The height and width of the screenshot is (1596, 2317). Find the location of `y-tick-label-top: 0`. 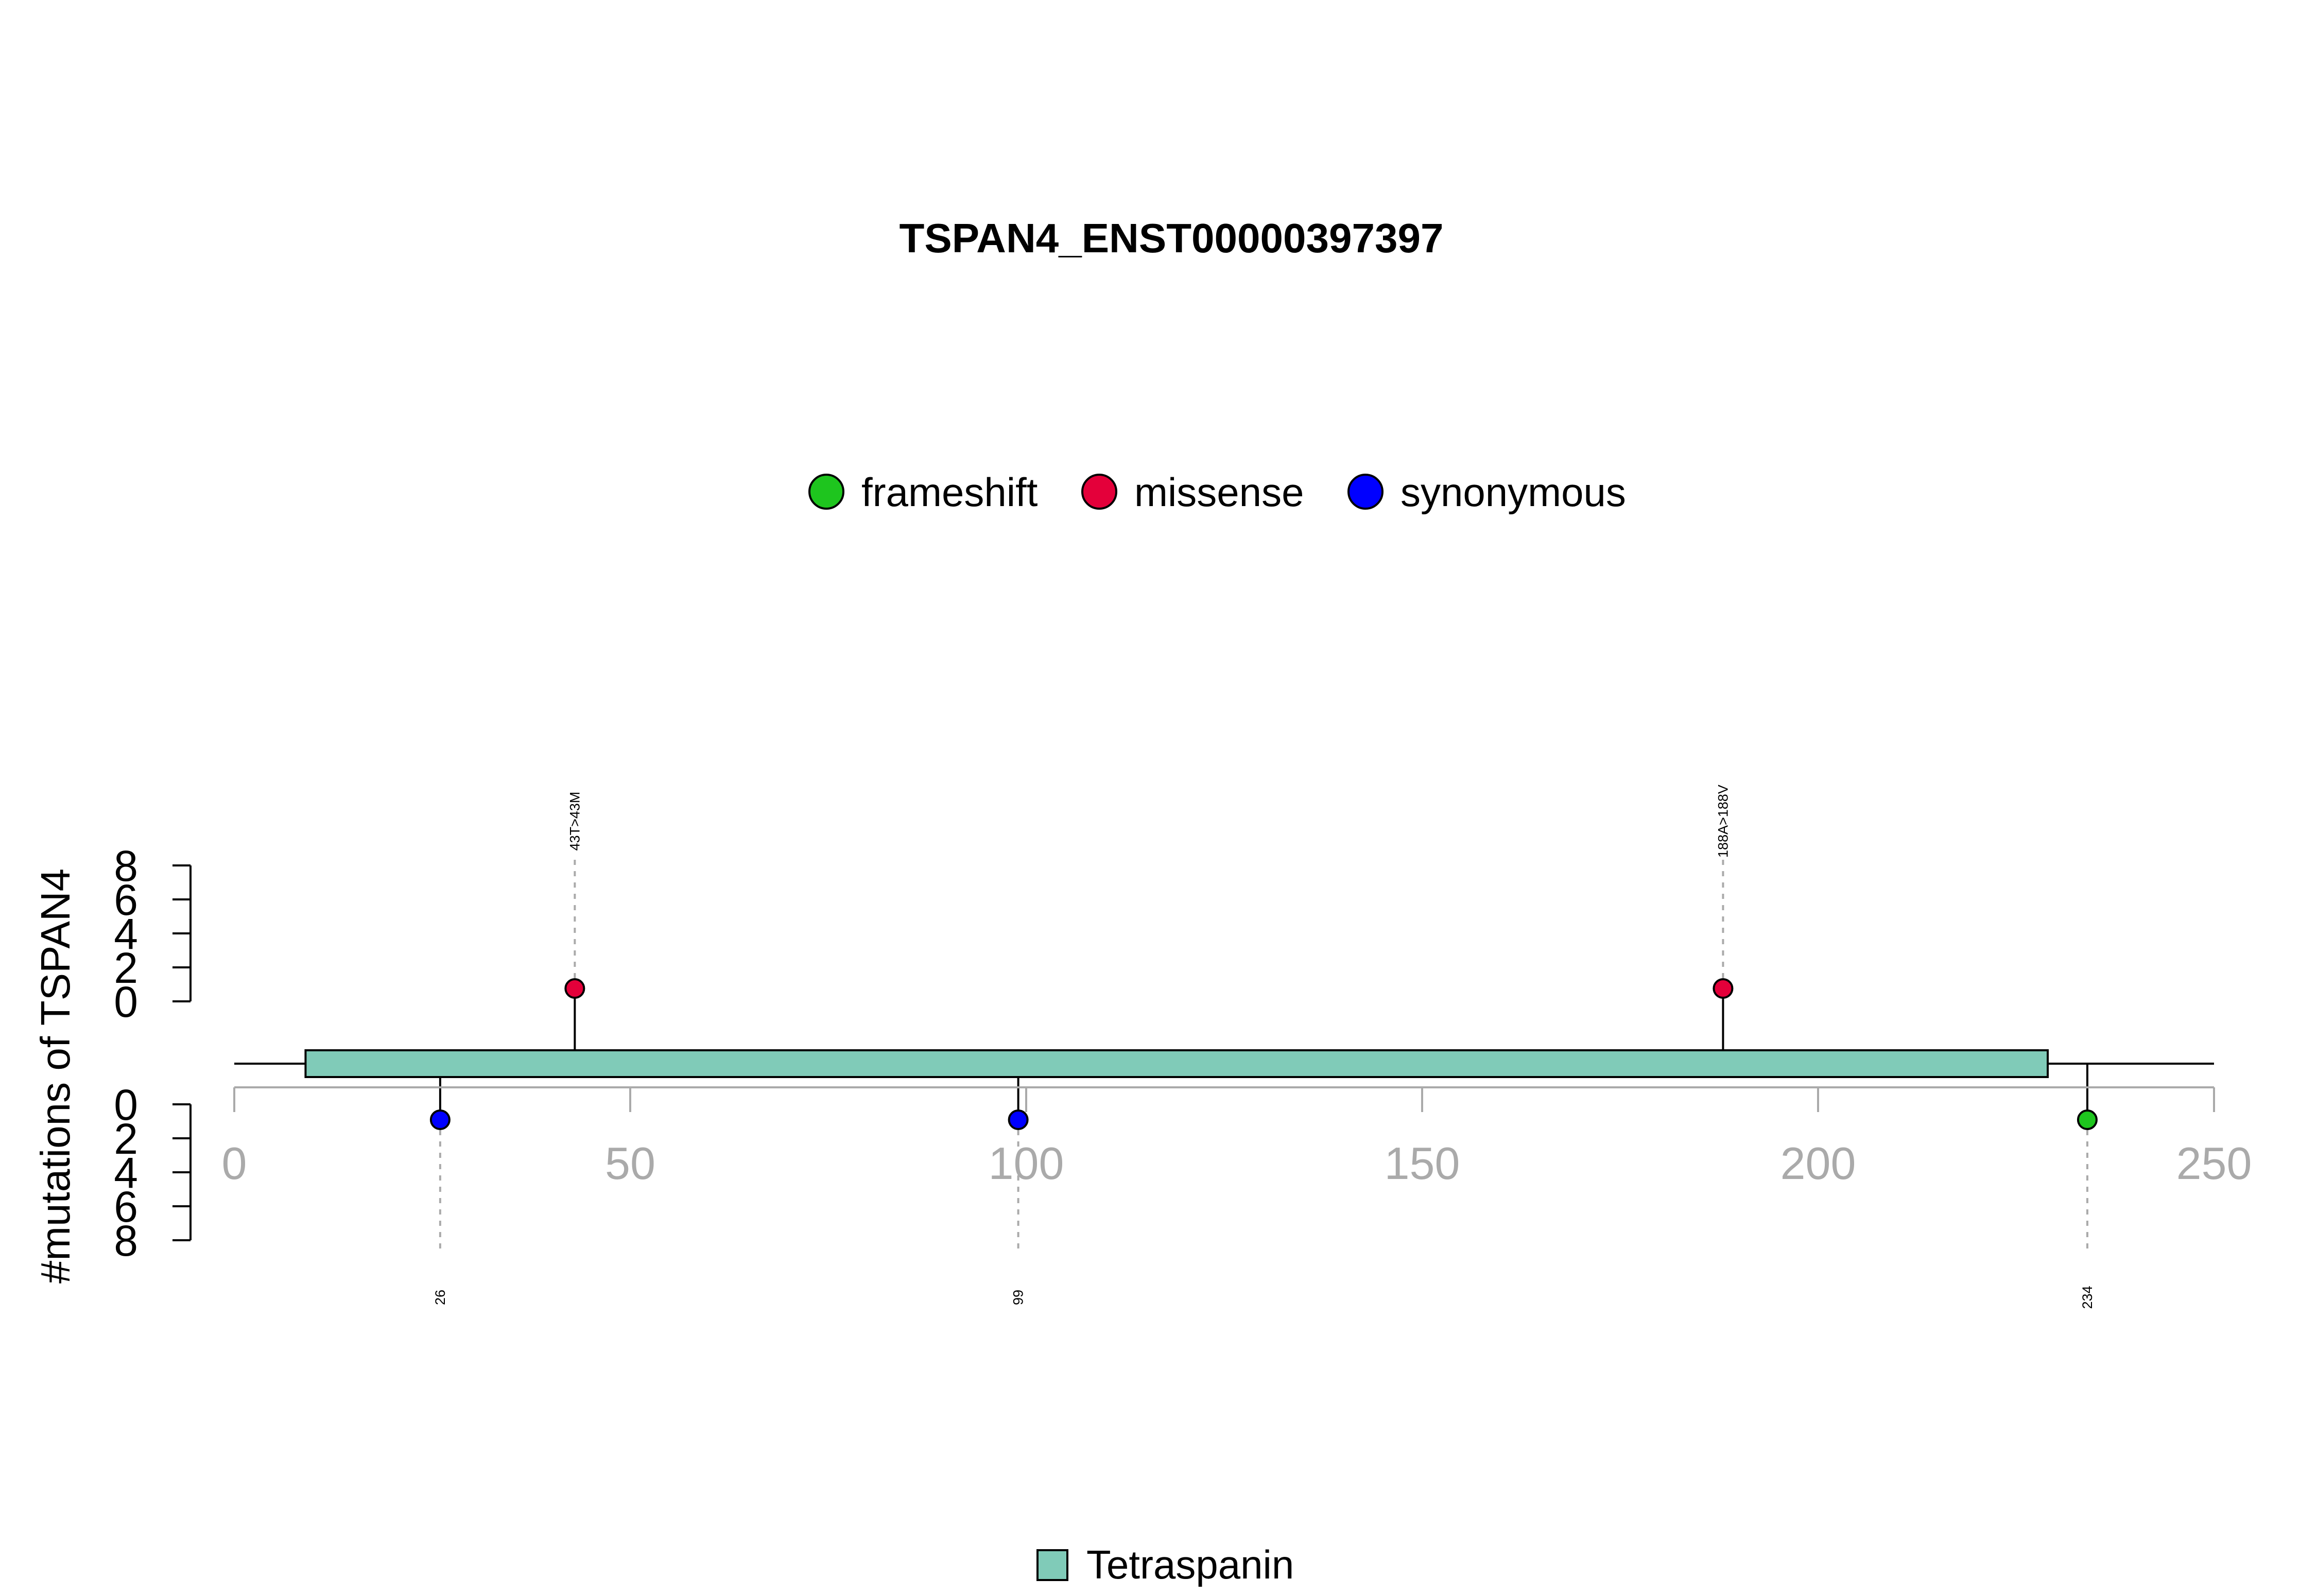

y-tick-label-top: 0 is located at coordinates (126, 1002).